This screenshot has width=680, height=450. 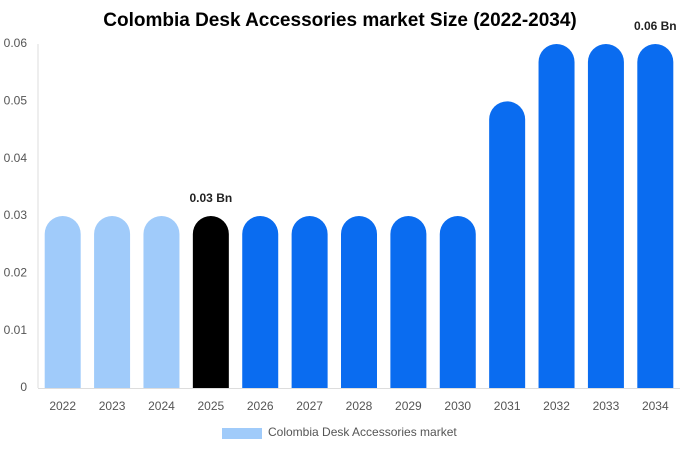 What do you see at coordinates (362, 432) in the screenshot?
I see `legend-label: Colombia Desk Accessories market` at bounding box center [362, 432].